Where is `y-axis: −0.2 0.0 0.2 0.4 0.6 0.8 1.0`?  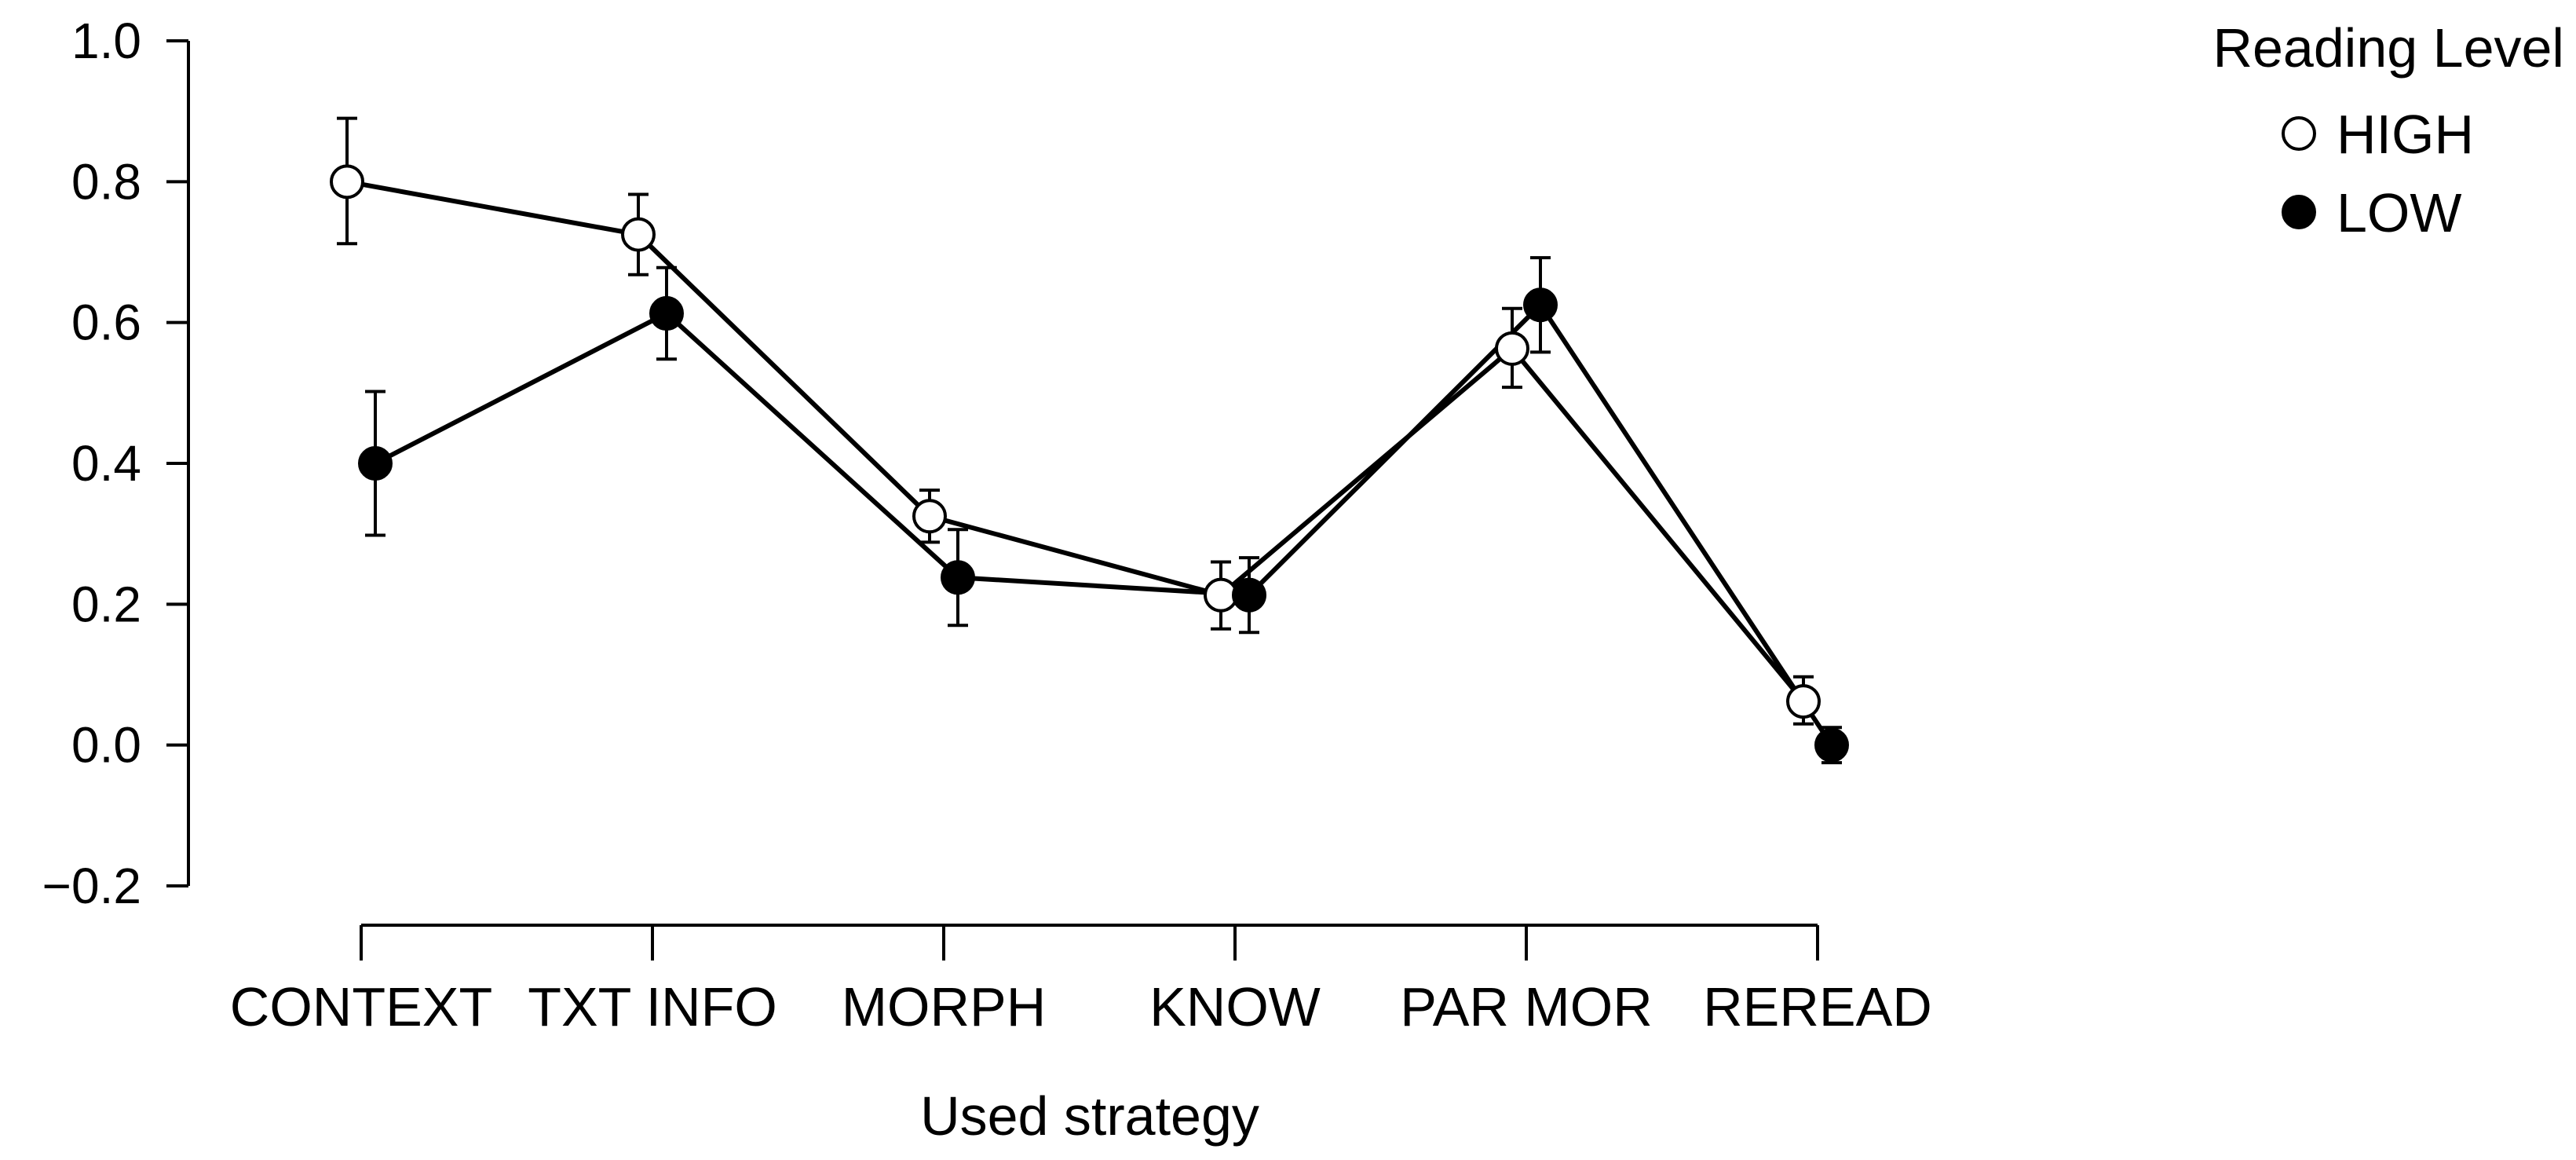 y-axis: −0.2 0.0 0.2 0.4 0.6 0.8 1.0 is located at coordinates (116, 463).